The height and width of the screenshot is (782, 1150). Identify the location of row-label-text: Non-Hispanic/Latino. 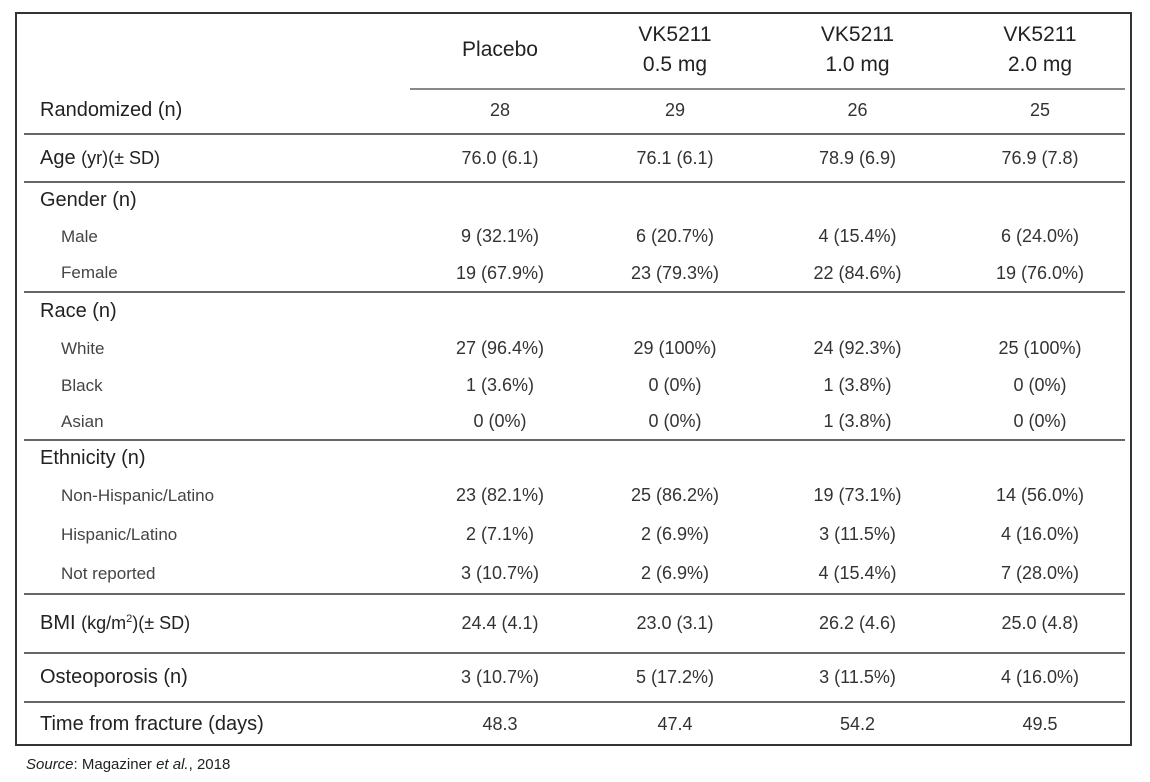
(138, 495).